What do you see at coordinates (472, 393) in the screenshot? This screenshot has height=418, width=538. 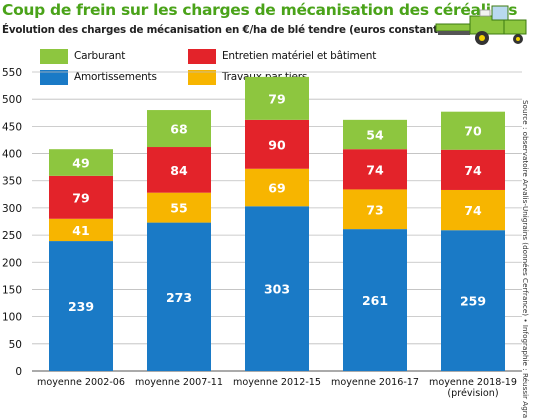 I see `x-tick-label: (prévision)` at bounding box center [472, 393].